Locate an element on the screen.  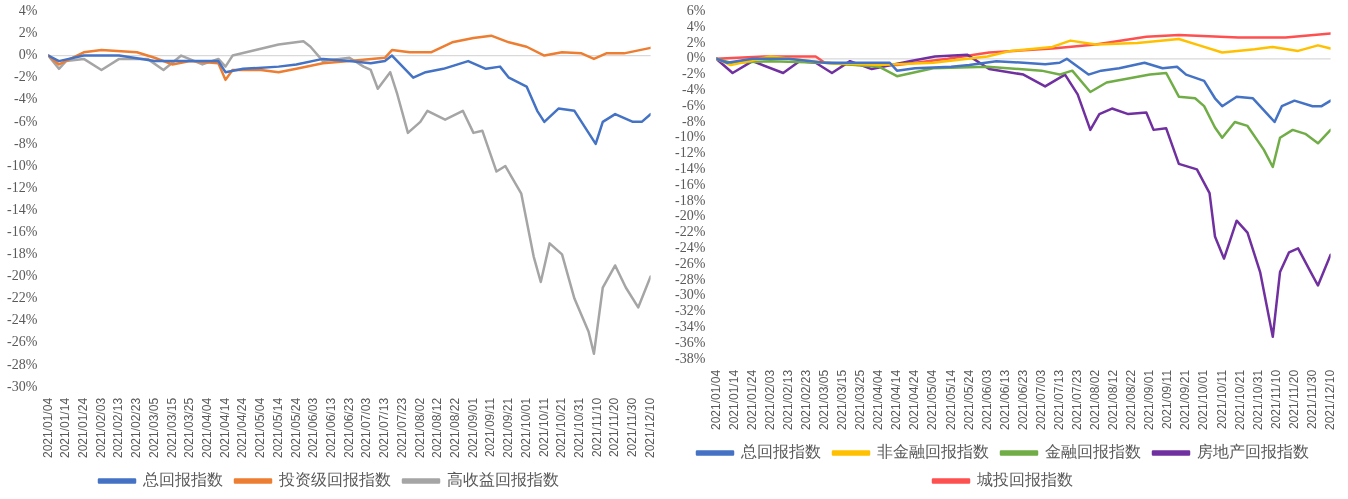
y-tick-label: -16% is located at coordinates (690, 184).